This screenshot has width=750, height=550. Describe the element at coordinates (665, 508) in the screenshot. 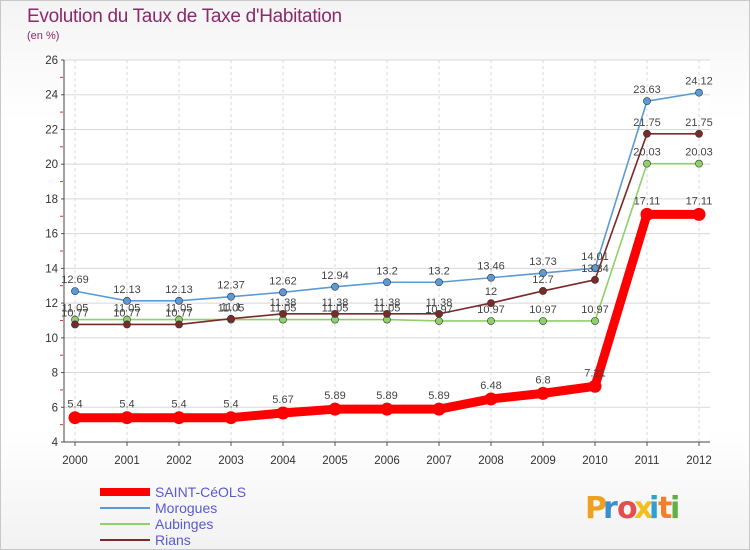

I see `logo-letter: t` at that location.